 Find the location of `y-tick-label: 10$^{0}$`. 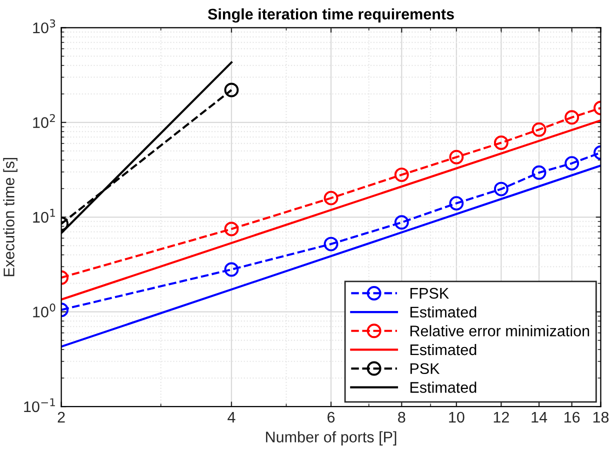

y-tick-label: 10$^{0}$ is located at coordinates (44, 310).